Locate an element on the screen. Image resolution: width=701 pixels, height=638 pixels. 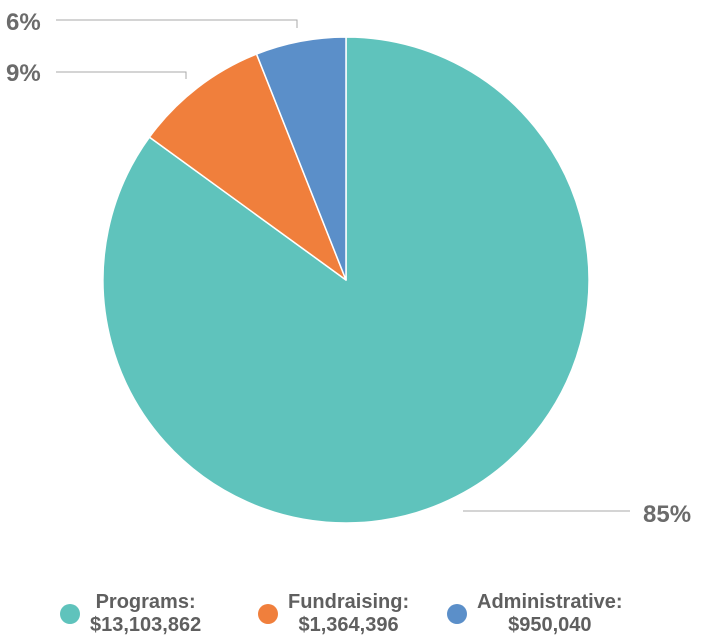
legend-text-administrative: Administrative: $950,040 is located at coordinates (550, 614).